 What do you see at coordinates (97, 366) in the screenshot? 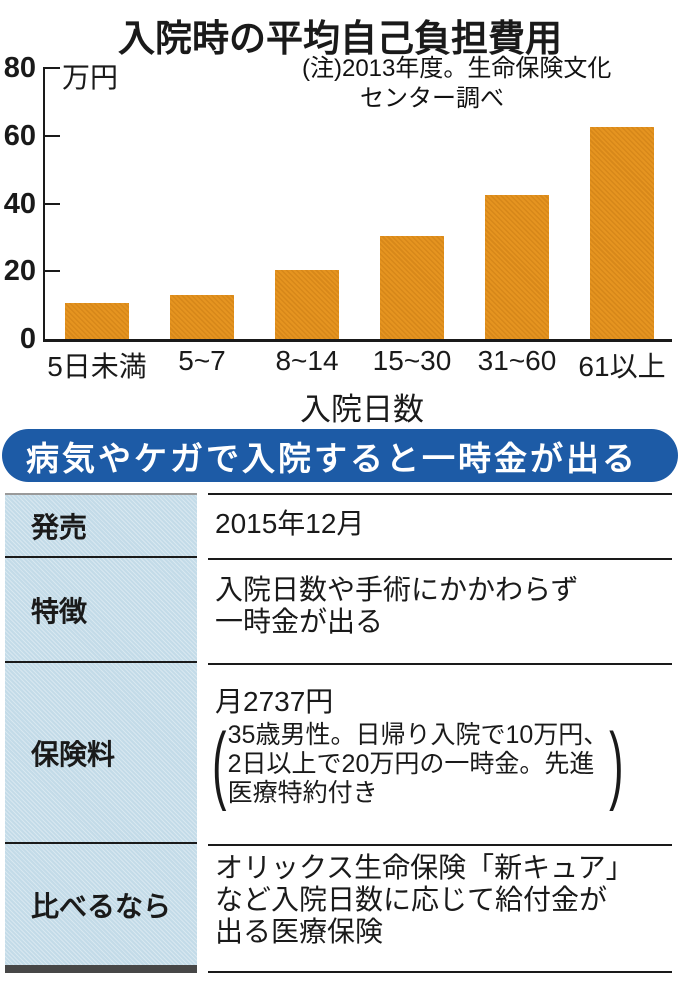
I see `x-tick-label: 5日未満` at bounding box center [97, 366].